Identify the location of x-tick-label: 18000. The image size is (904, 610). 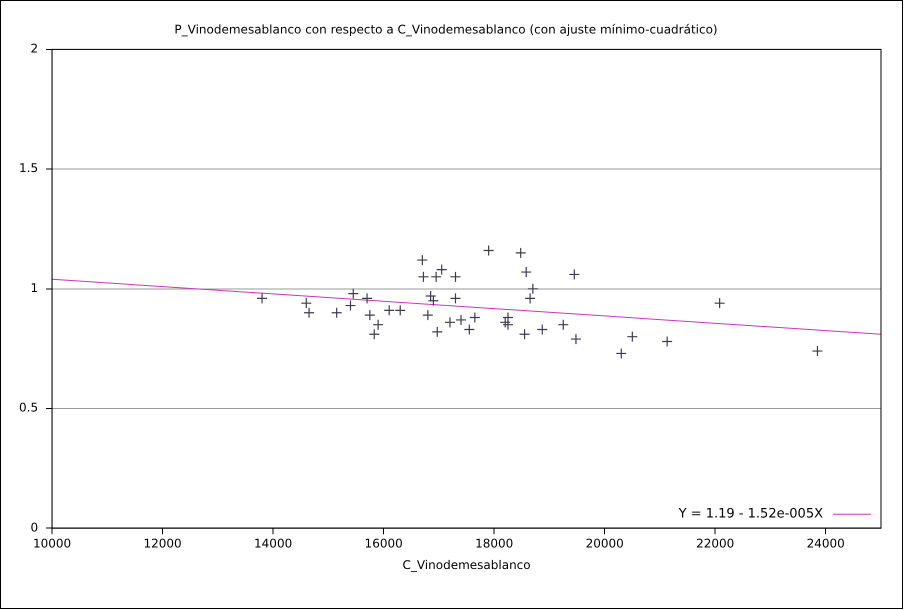
(494, 543).